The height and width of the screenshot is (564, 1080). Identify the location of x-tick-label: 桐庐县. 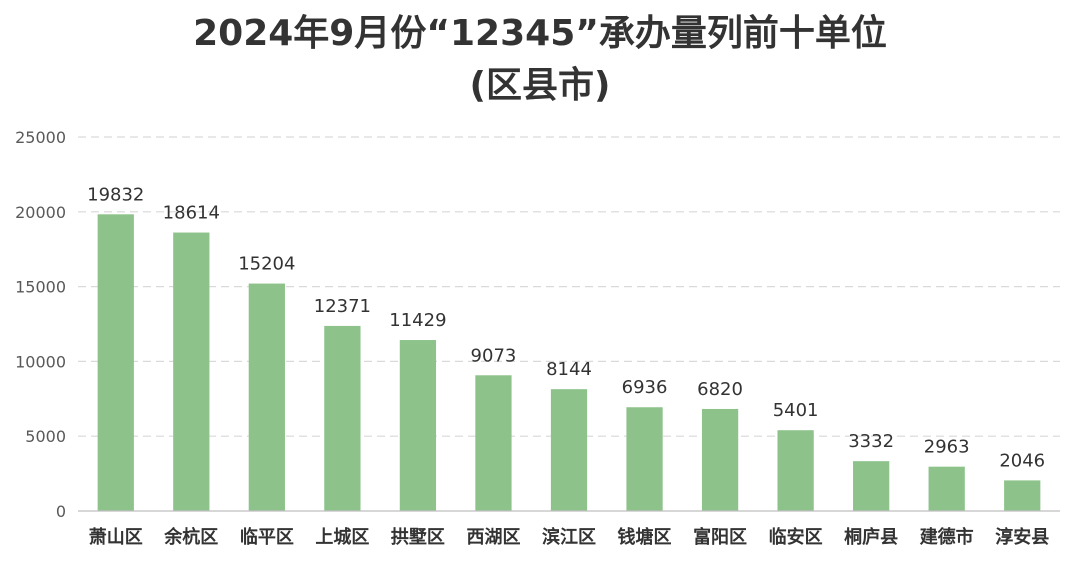
(871, 537).